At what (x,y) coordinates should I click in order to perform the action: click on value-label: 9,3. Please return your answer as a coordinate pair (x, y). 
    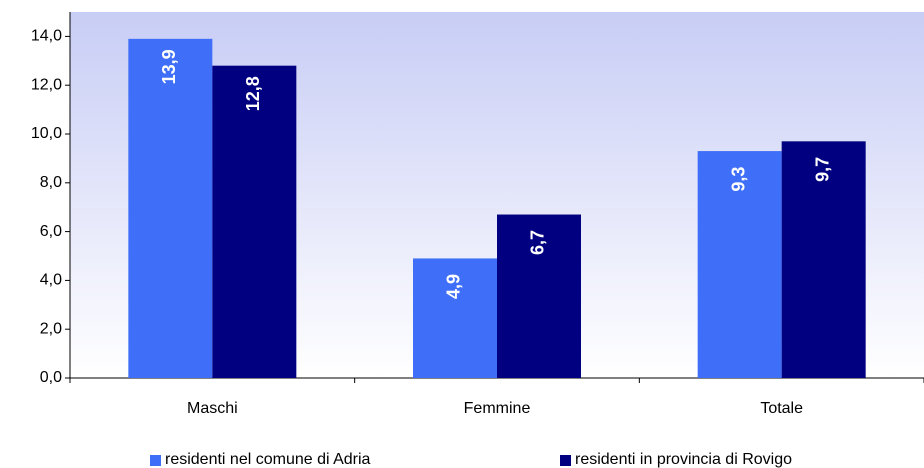
    Looking at the image, I should click on (738, 179).